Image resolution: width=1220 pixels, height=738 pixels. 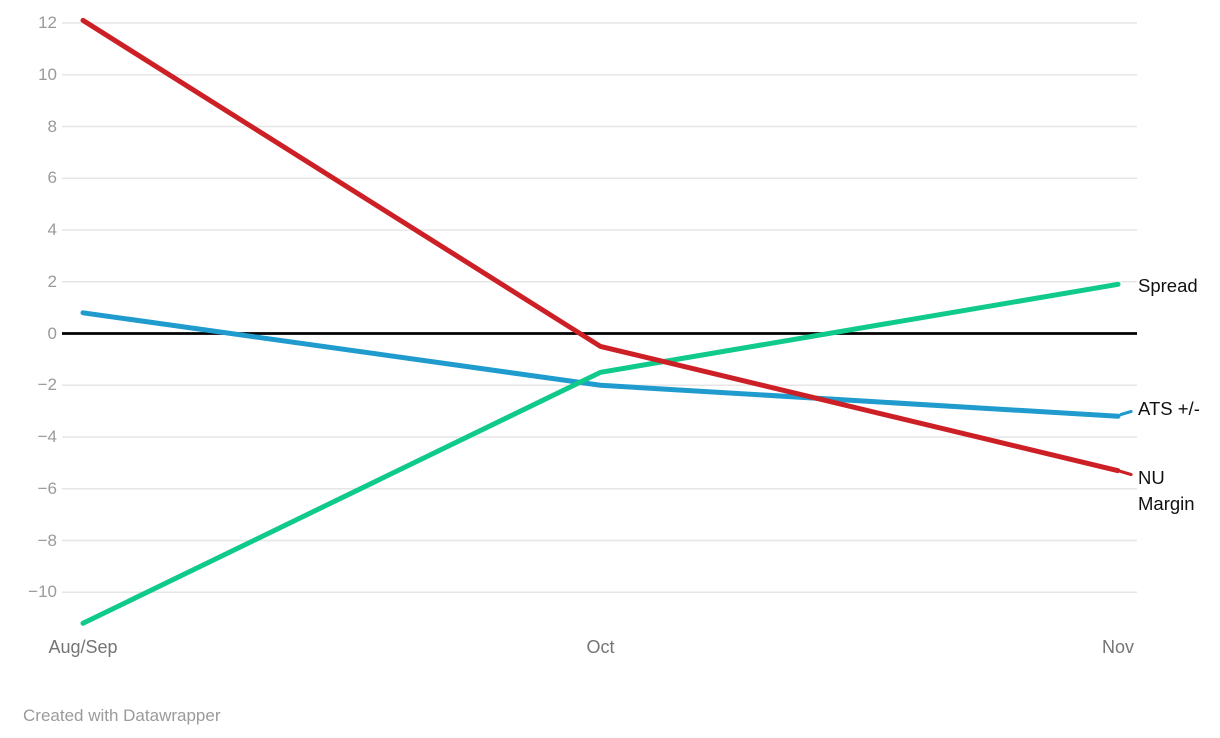 I want to click on y-axis-tick-label: 8, so click(x=52, y=126).